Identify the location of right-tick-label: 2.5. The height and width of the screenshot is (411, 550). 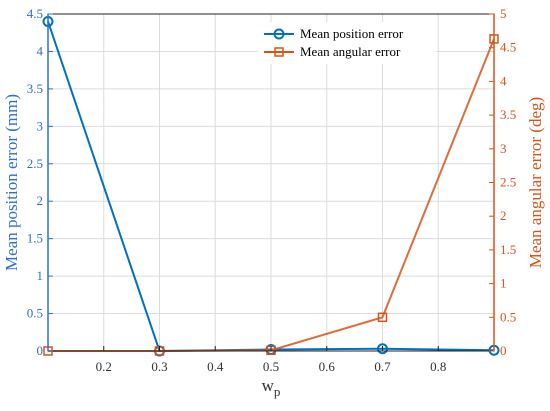
(508, 182).